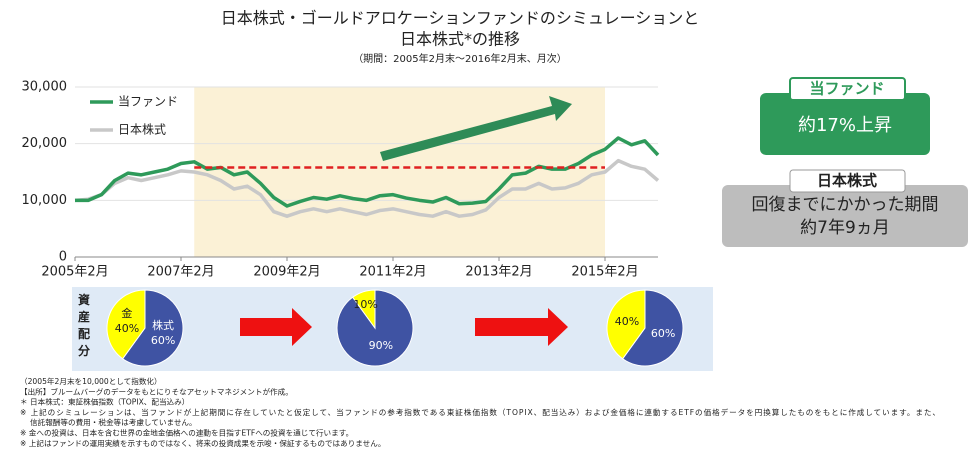 Image resolution: width=969 pixels, height=458 pixels. What do you see at coordinates (498, 272) in the screenshot?
I see `x-tick-label: 2013年2月` at bounding box center [498, 272].